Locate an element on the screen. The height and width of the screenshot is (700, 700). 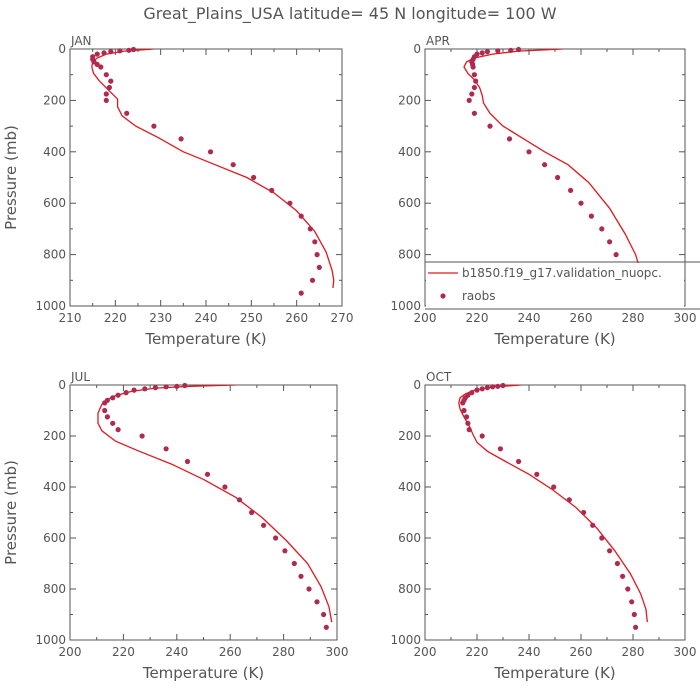
legend-obs-label: raobs is located at coordinates (479, 296).